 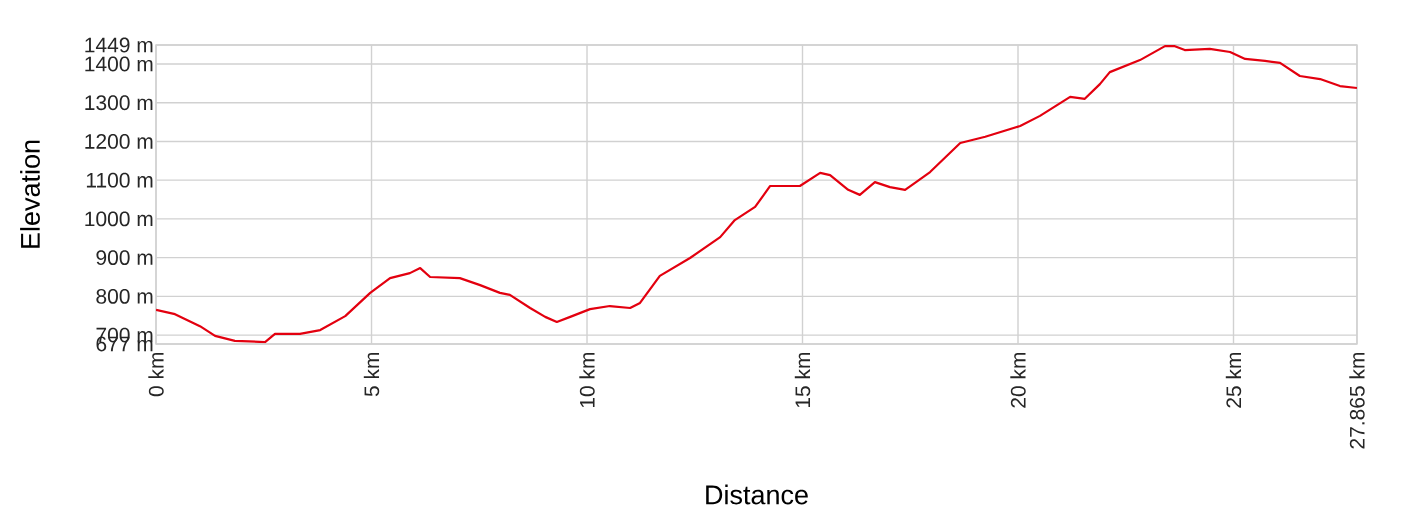 I want to click on y-tick-label: 1449 m, so click(x=119, y=45).